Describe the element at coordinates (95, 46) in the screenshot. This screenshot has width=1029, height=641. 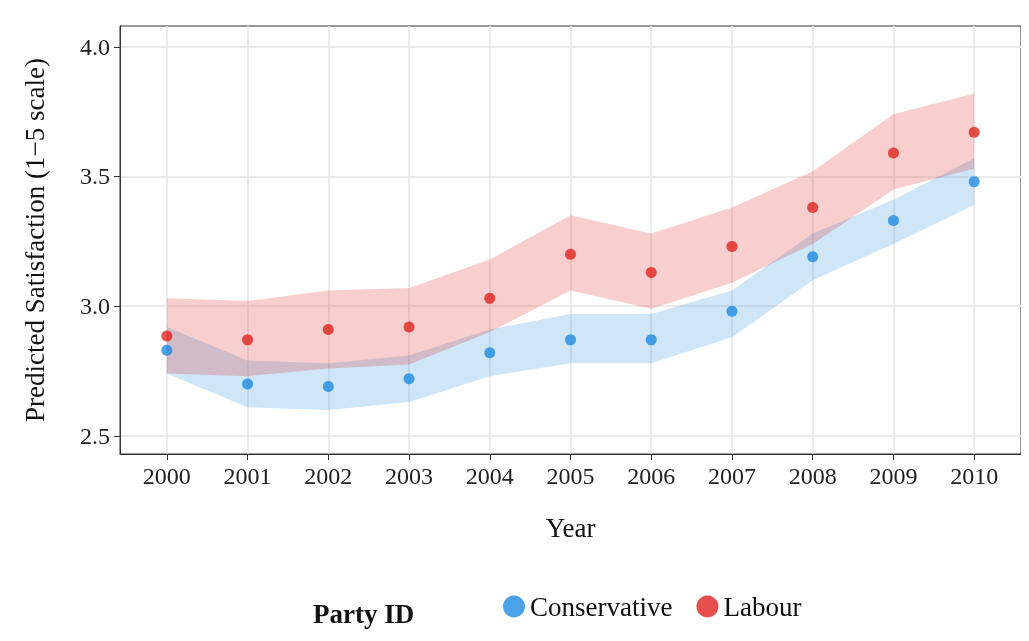
I see `y-tick-label: 4.0` at that location.